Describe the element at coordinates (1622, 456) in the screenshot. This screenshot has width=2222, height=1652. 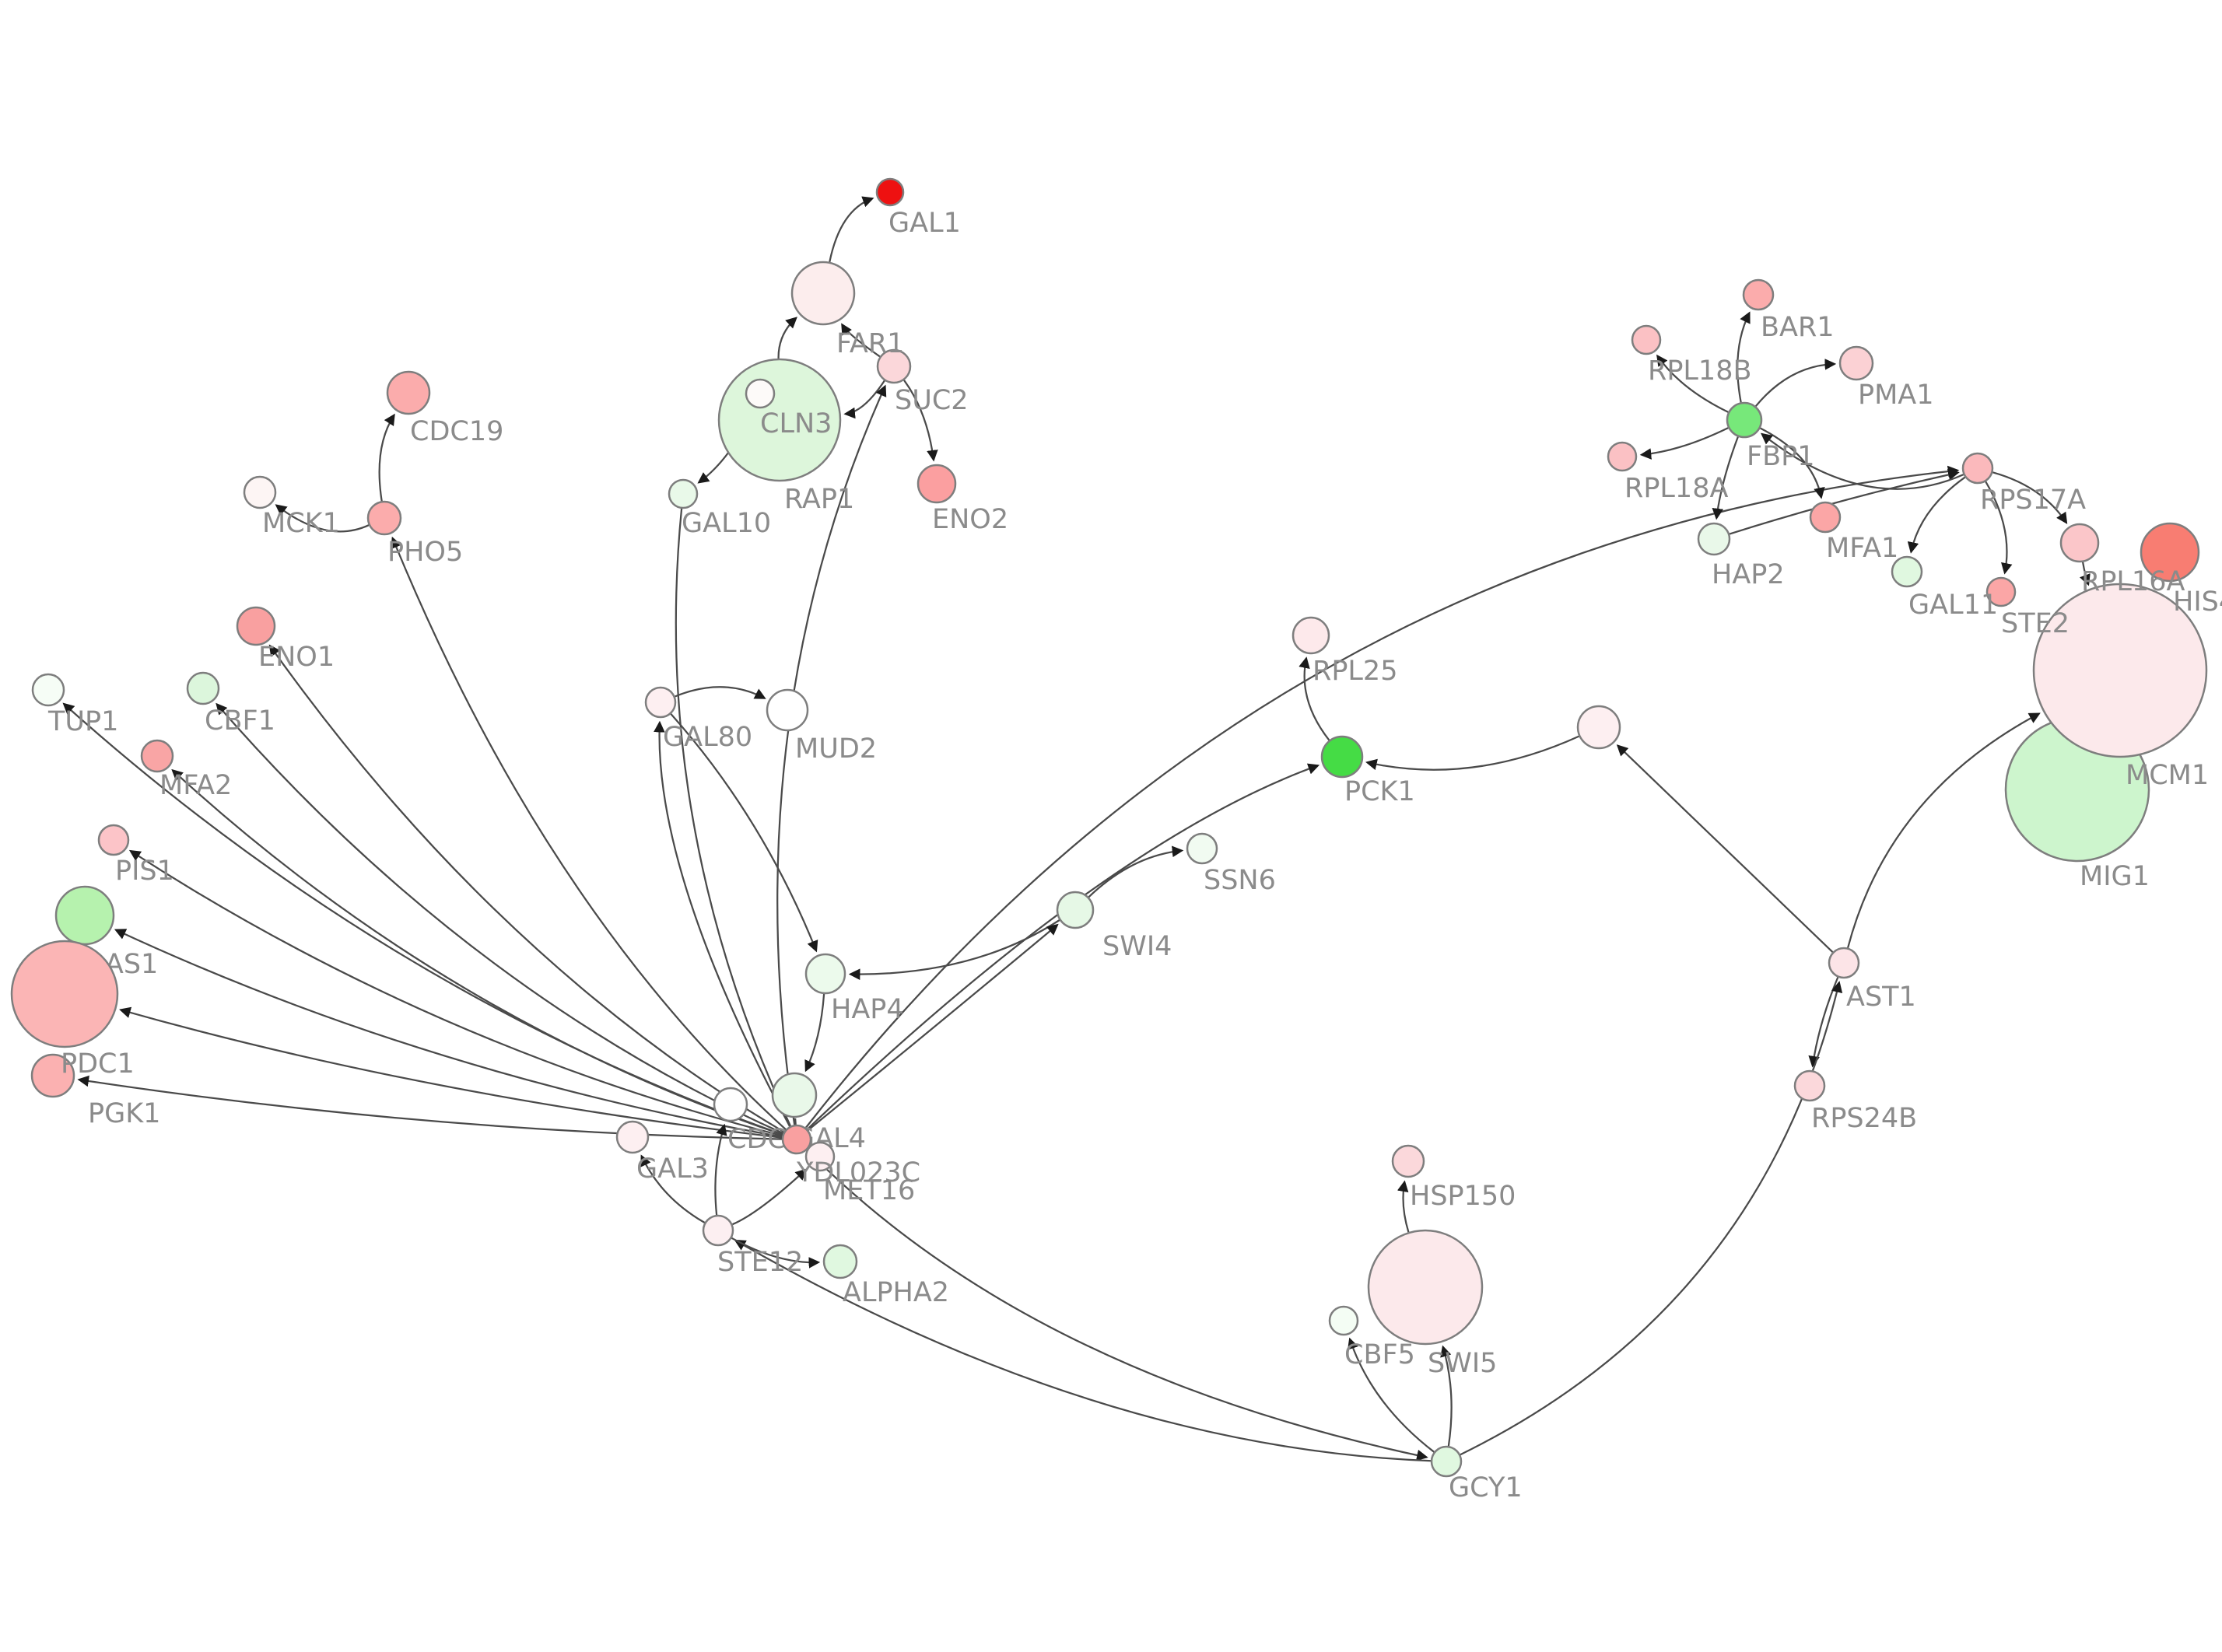
I see `node-RPL18A` at that location.